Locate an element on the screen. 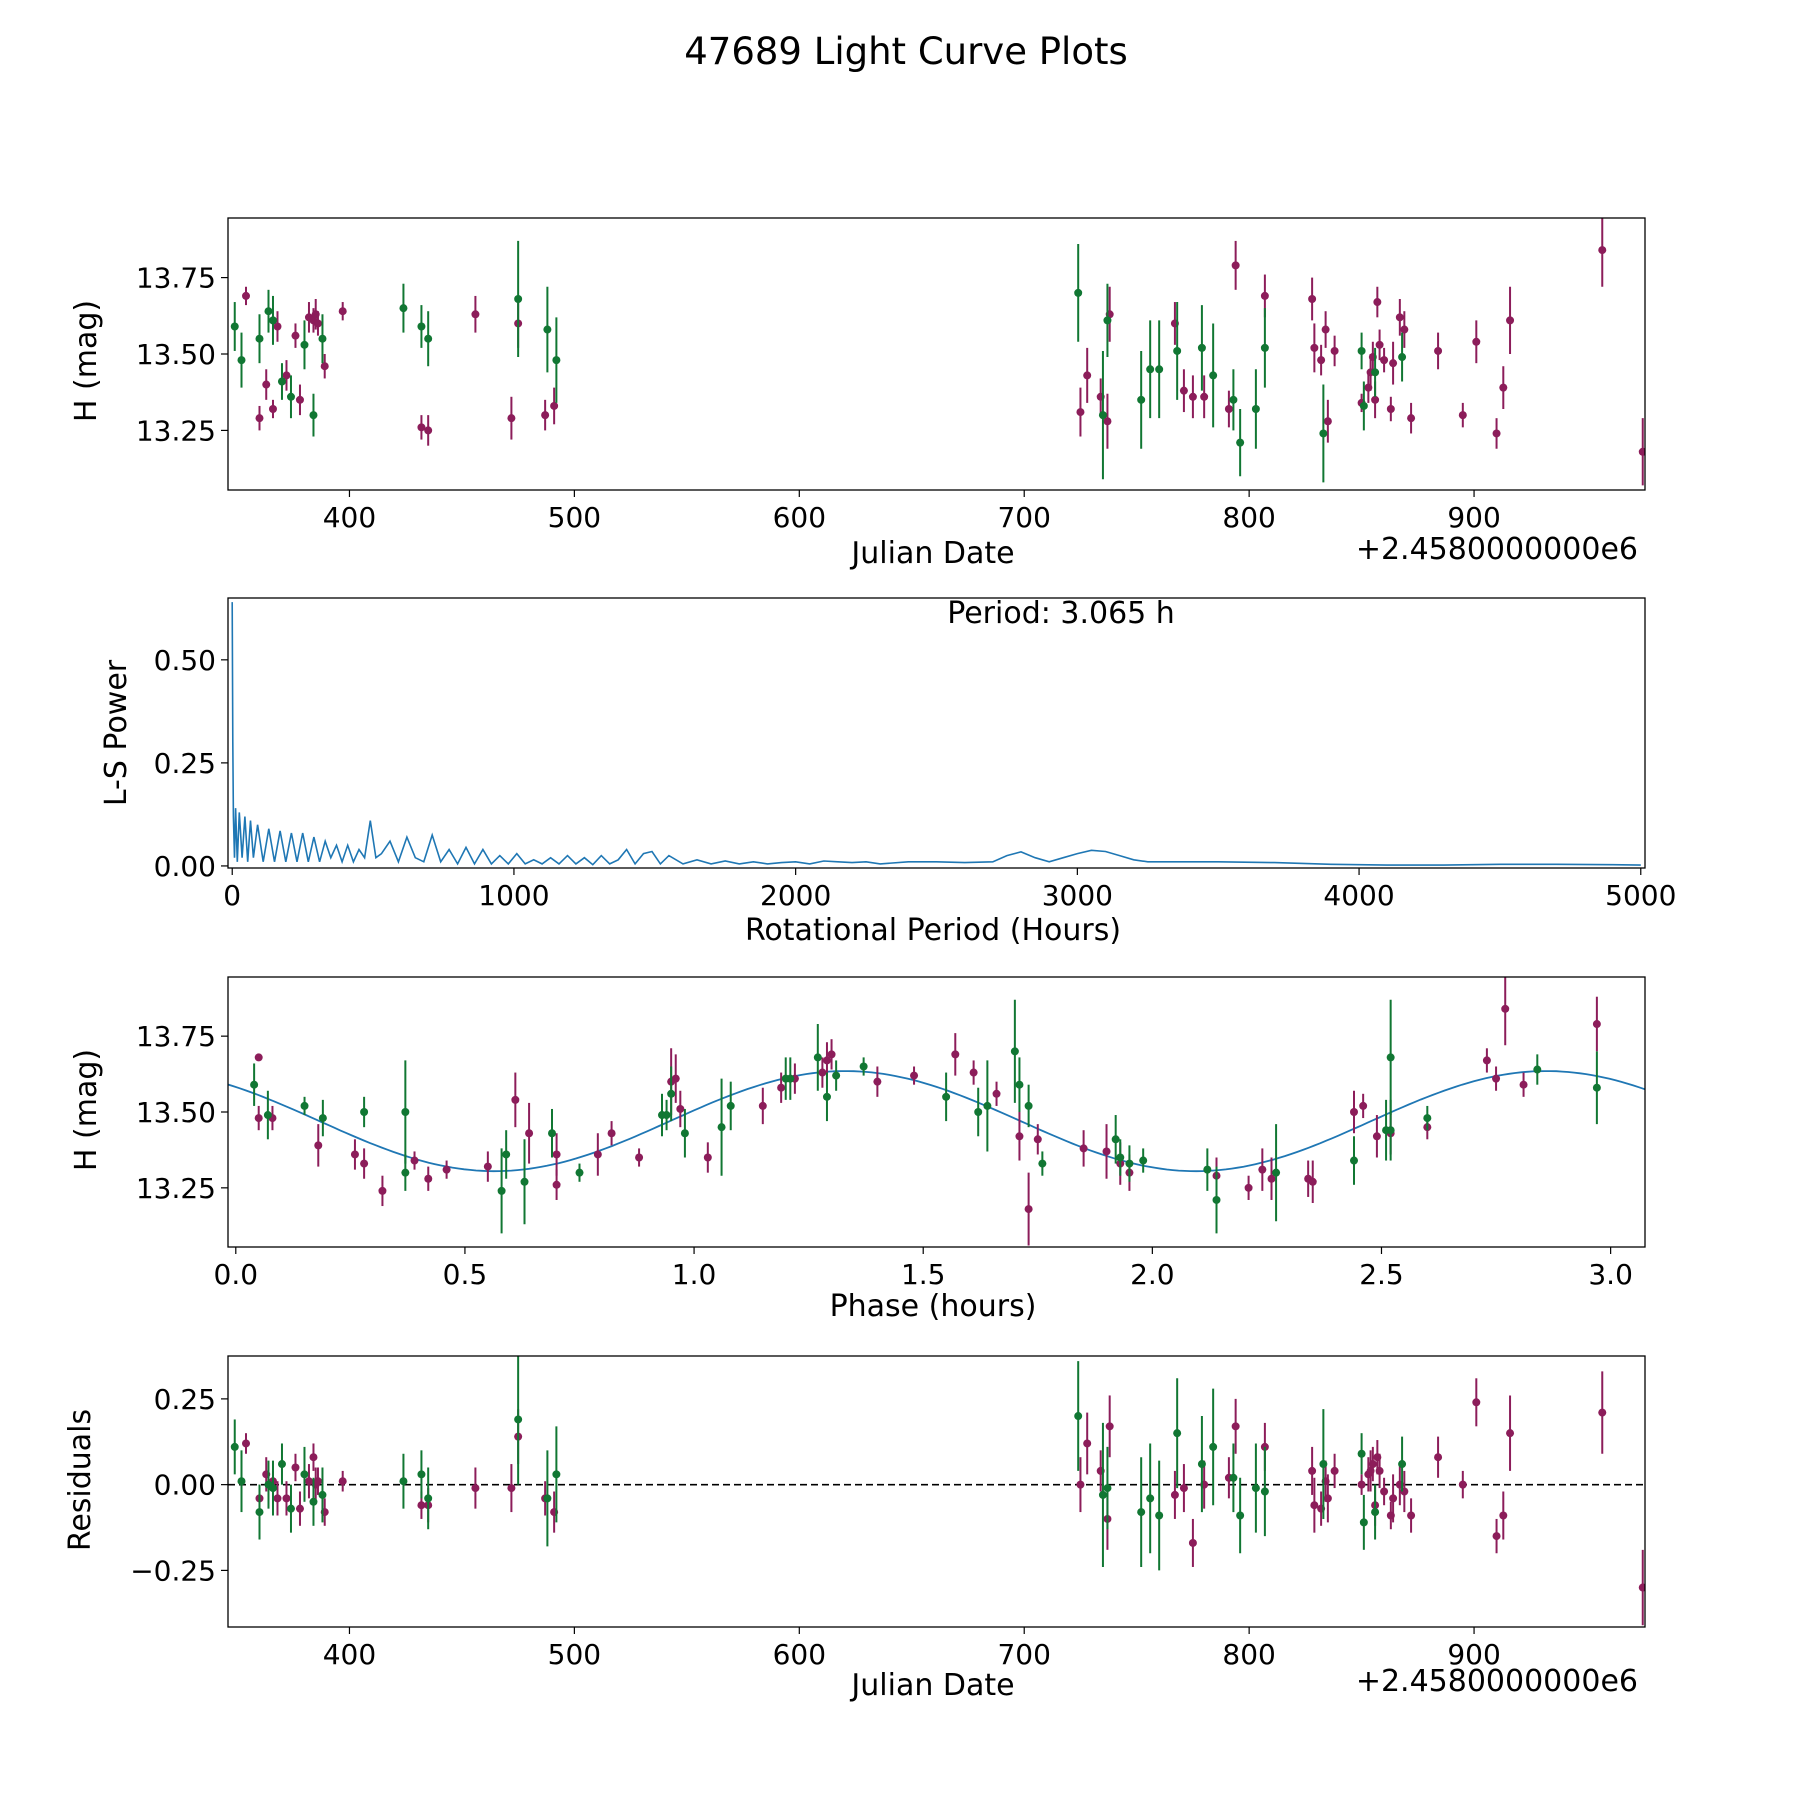  lightcurve-xtick-label: 900 is located at coordinates (1473, 517).